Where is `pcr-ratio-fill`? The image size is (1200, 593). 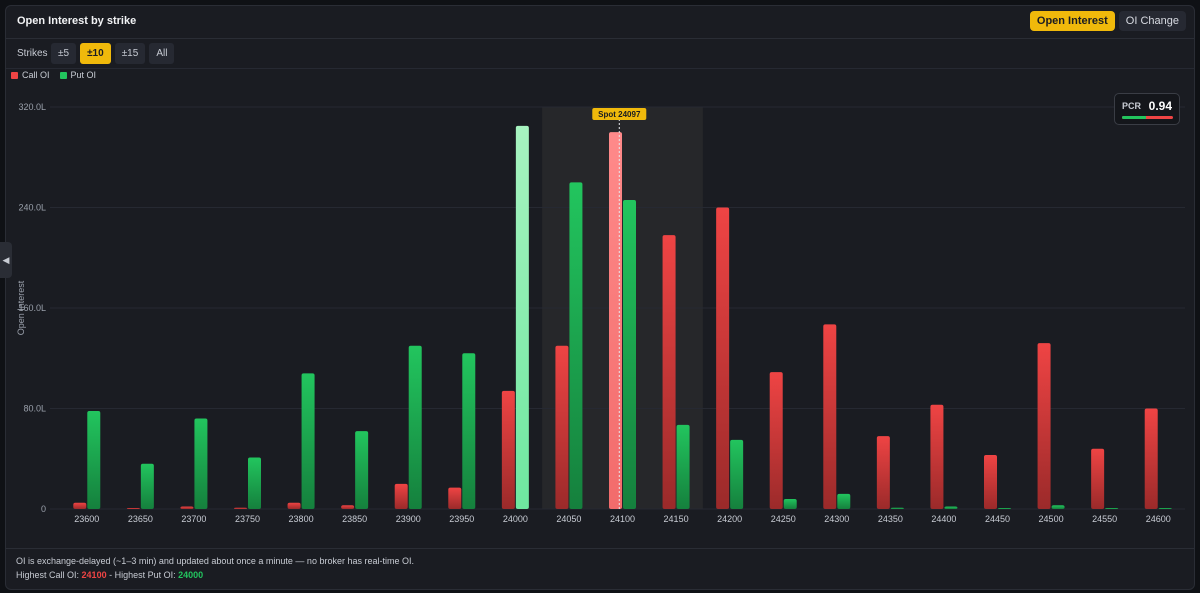
pcr-ratio-fill is located at coordinates (1134, 117).